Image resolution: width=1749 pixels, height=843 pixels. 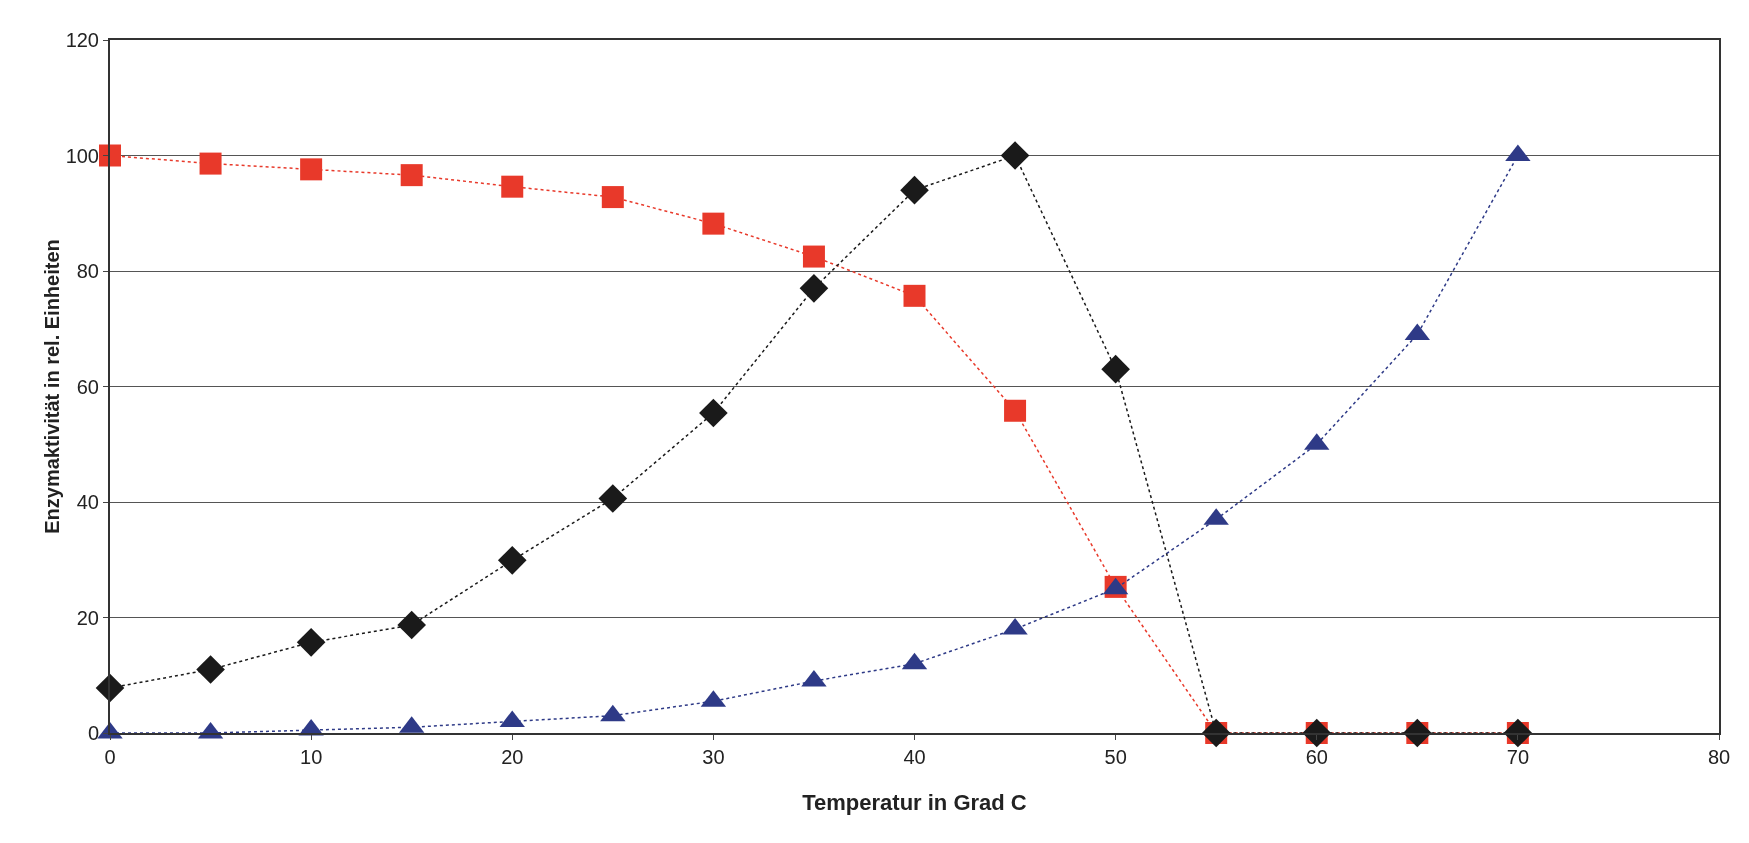 What do you see at coordinates (82, 155) in the screenshot?
I see `y-tick-label: 100` at bounding box center [82, 155].